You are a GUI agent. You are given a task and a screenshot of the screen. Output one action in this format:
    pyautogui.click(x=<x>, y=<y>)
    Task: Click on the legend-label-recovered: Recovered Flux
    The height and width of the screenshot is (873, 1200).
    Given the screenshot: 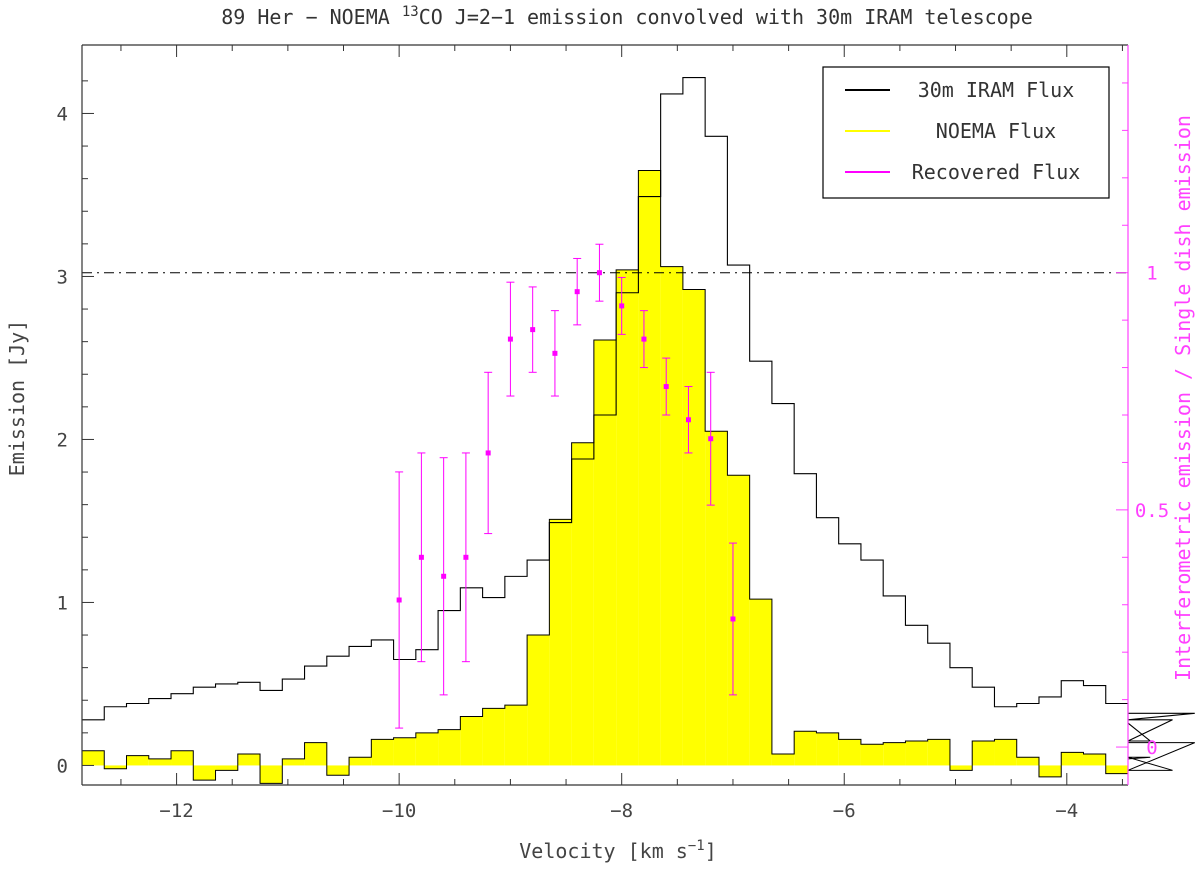 What is the action you would take?
    pyautogui.click(x=996, y=172)
    